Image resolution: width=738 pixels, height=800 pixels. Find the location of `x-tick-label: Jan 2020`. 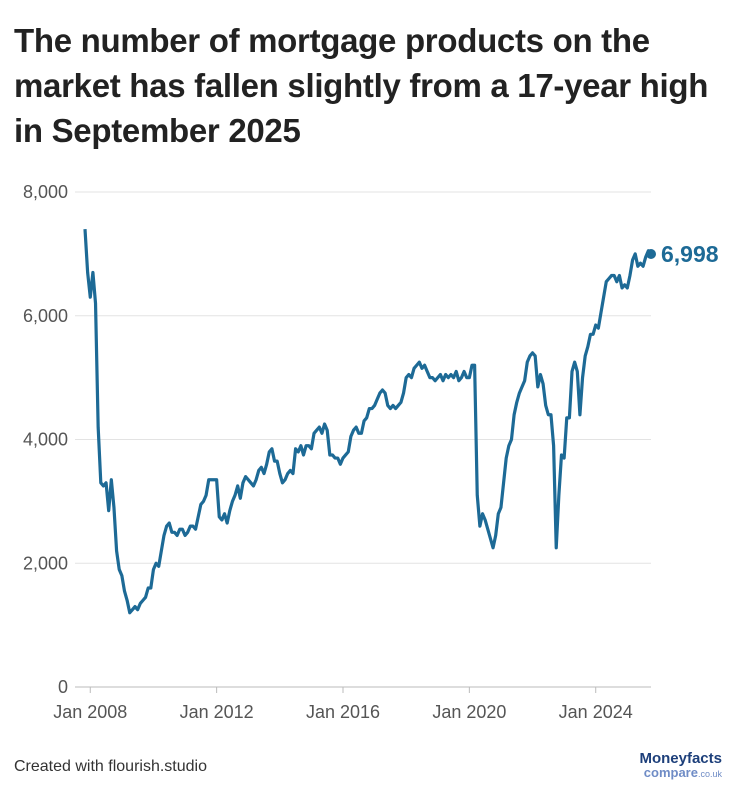

x-tick-label: Jan 2020 is located at coordinates (469, 712).